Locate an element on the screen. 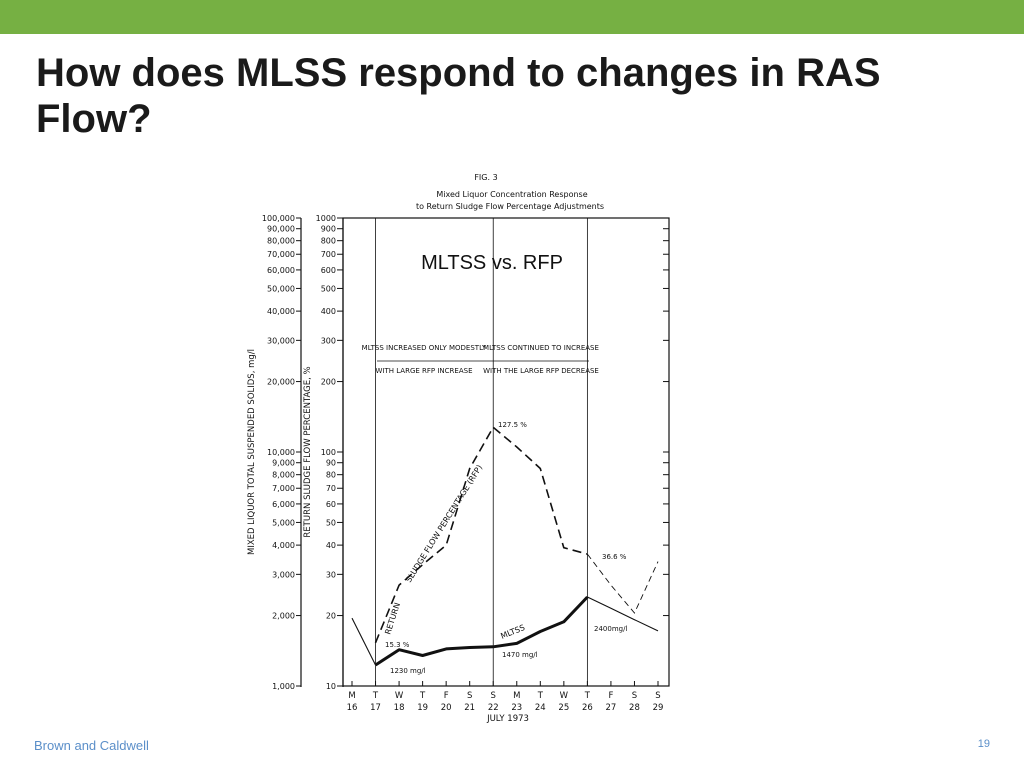 Image resolution: width=1024 pixels, height=768 pixels. vertical-date-lines is located at coordinates (481, 452).